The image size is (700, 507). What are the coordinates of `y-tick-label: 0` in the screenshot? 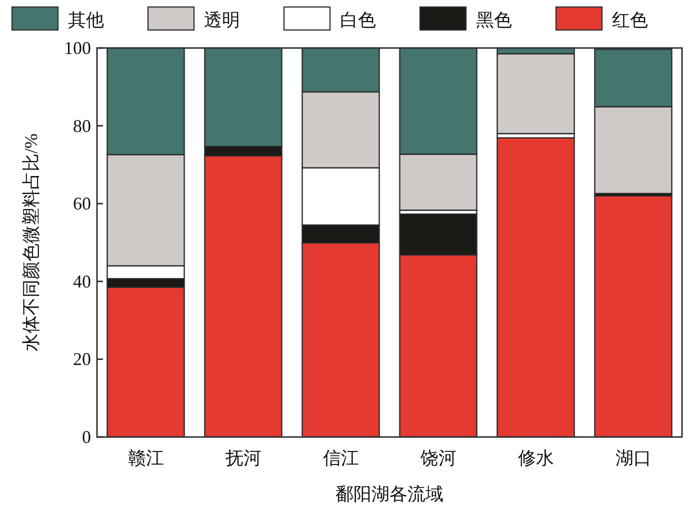 It's located at (86, 437).